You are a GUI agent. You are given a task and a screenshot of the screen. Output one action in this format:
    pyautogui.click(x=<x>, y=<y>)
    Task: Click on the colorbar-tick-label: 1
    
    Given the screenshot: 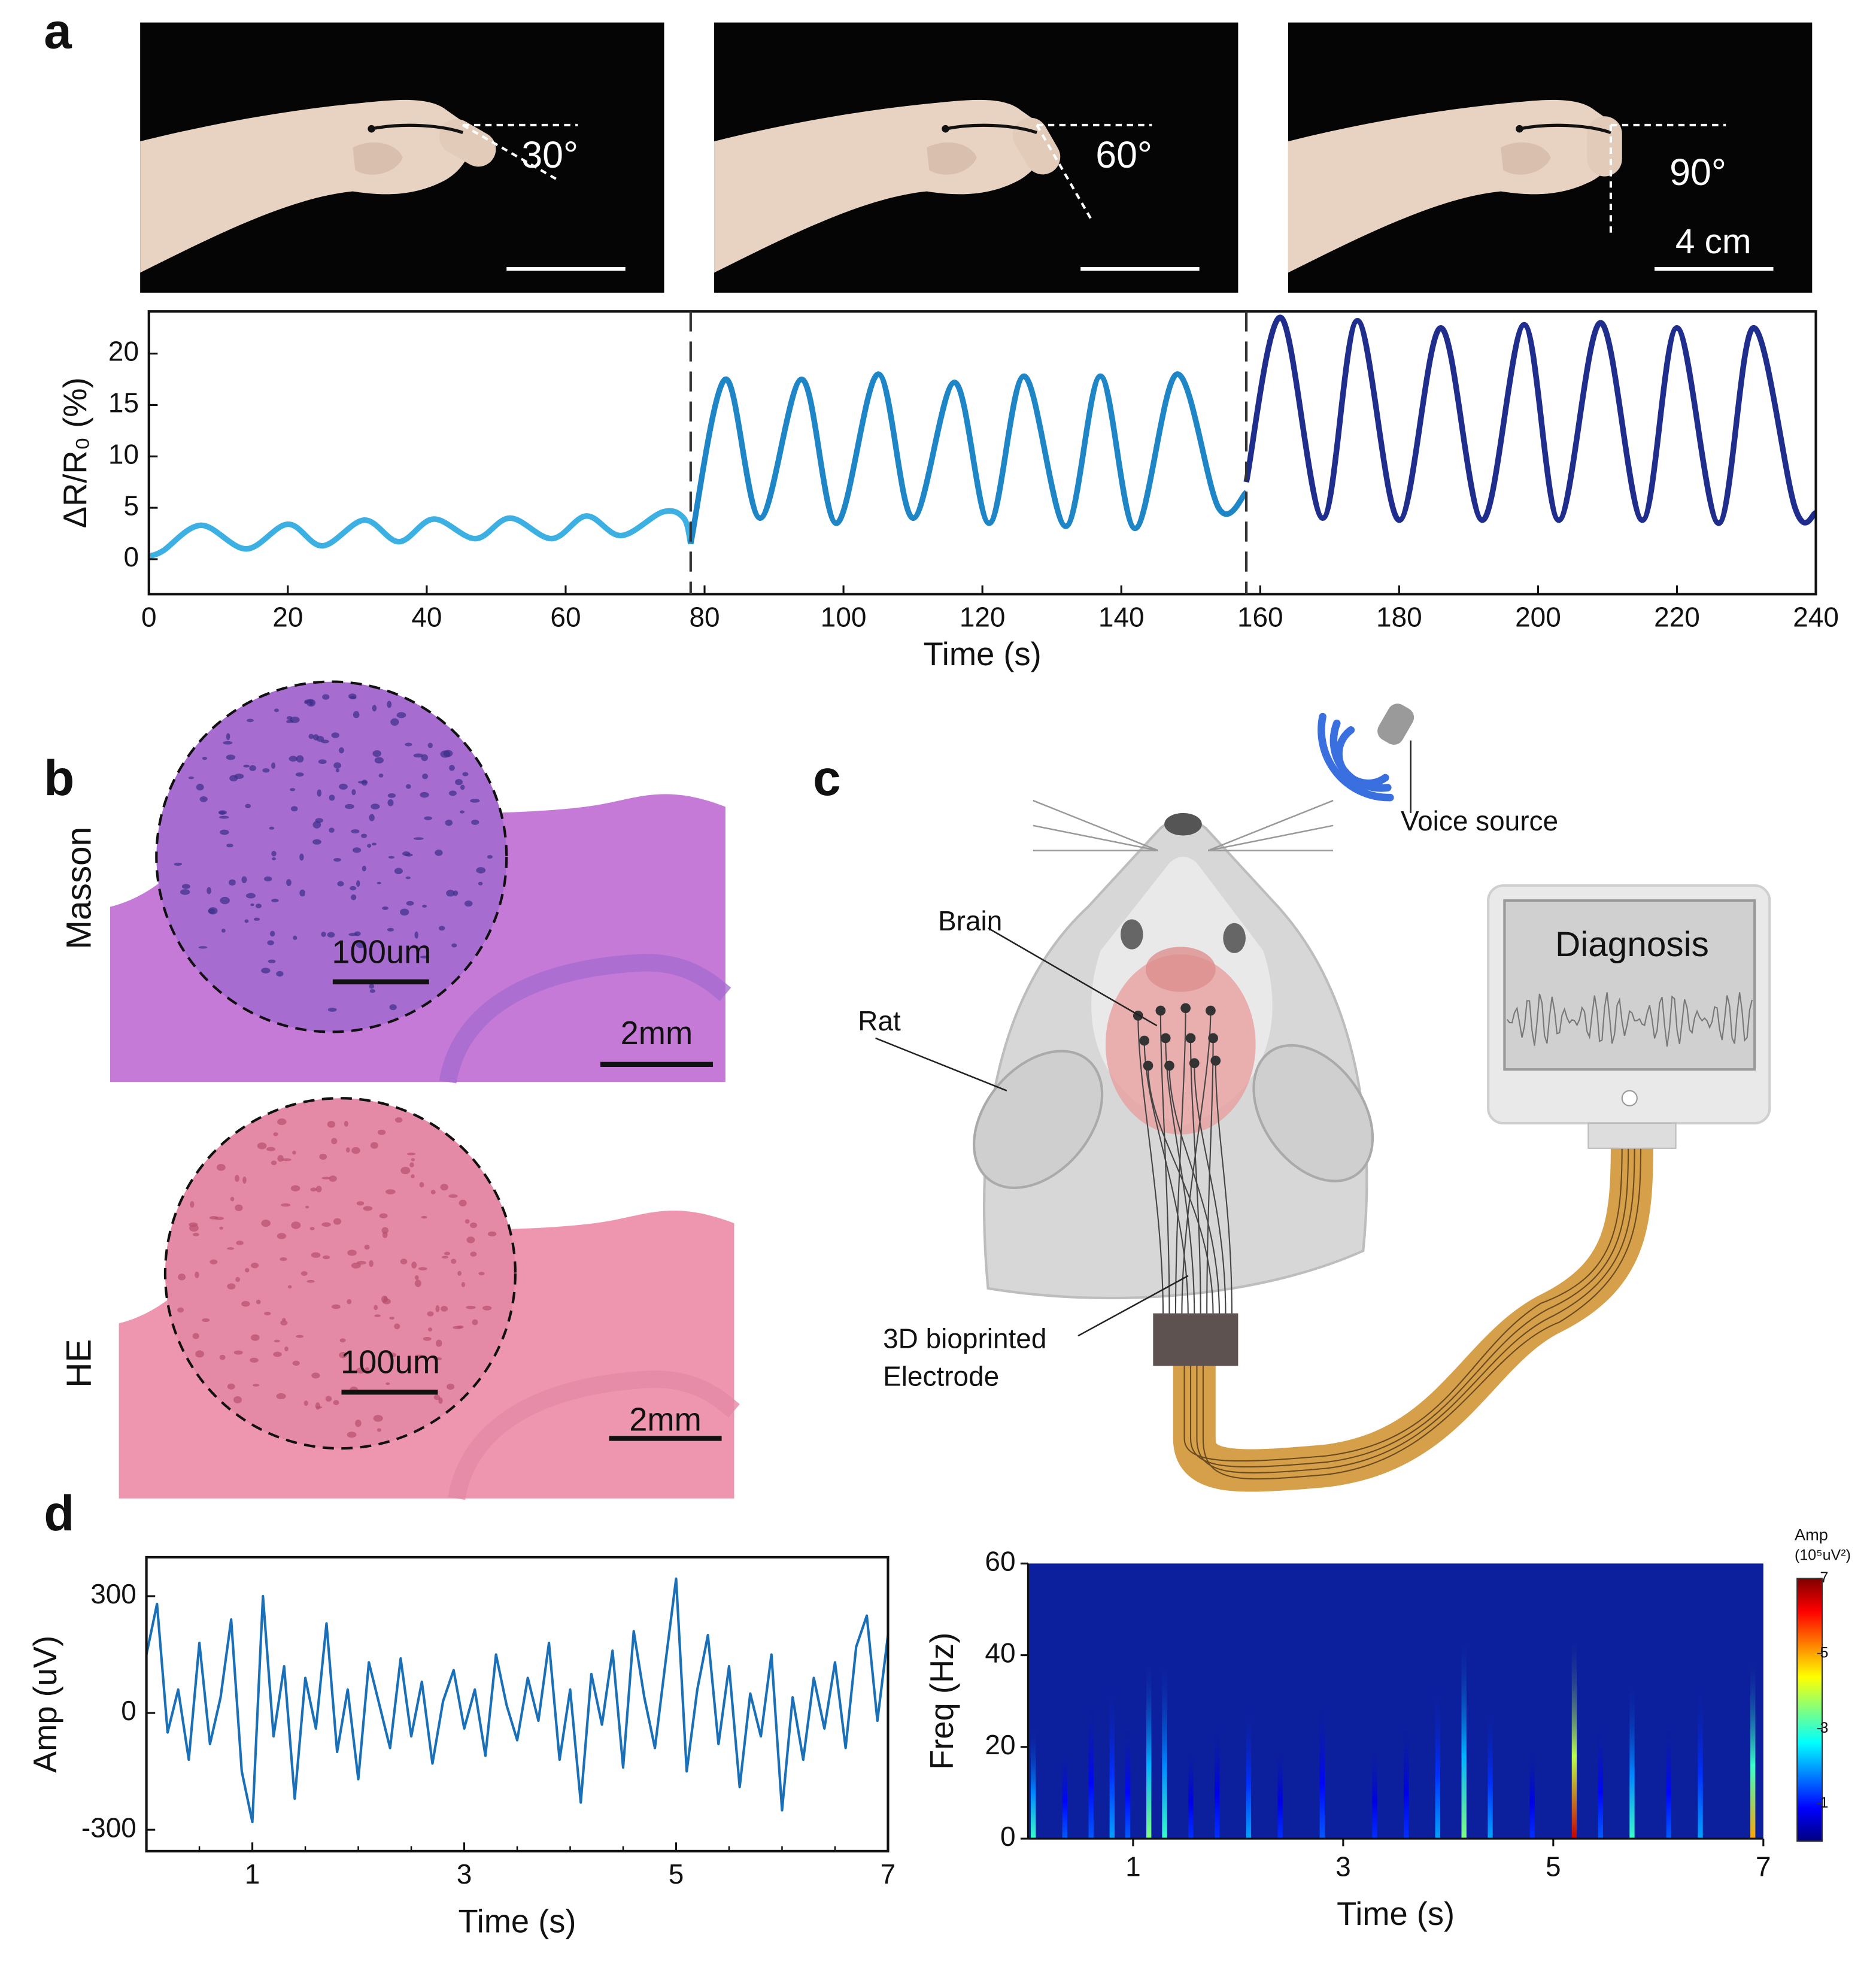 What is the action you would take?
    pyautogui.click(x=1825, y=1802)
    